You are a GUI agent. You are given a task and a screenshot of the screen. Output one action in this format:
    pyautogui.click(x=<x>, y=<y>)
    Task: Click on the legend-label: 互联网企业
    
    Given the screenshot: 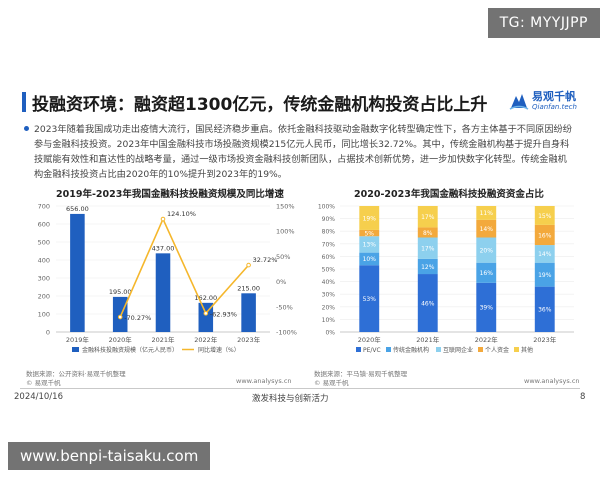 What is the action you would take?
    pyautogui.click(x=458, y=350)
    